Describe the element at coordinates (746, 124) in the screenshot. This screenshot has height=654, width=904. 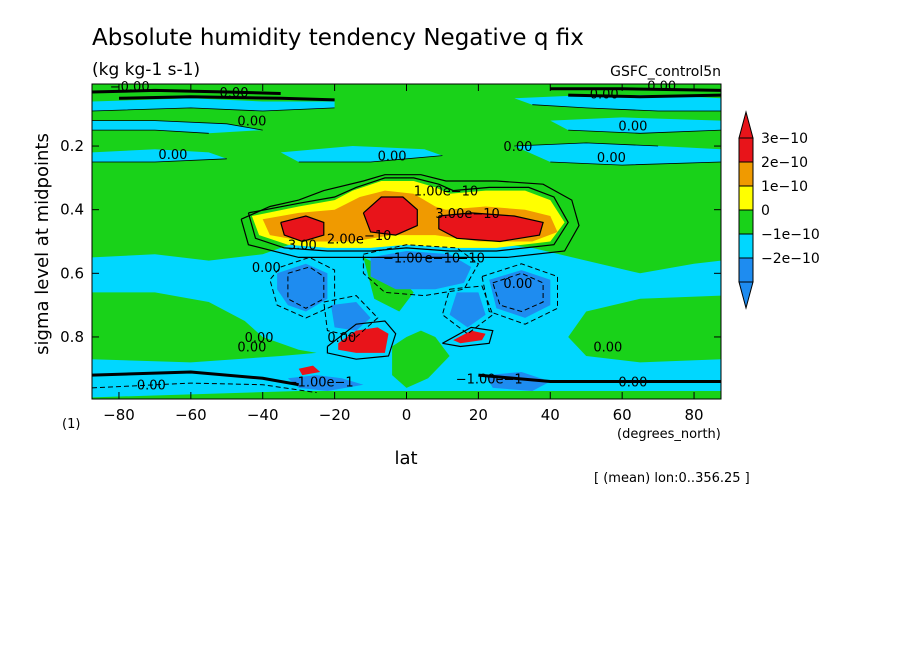
I see `colorbar-over-arrow` at that location.